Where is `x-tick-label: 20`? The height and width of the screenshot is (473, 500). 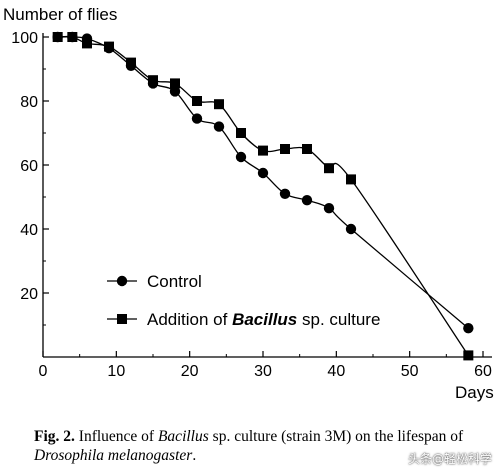 x-tick-label: 20 is located at coordinates (190, 371).